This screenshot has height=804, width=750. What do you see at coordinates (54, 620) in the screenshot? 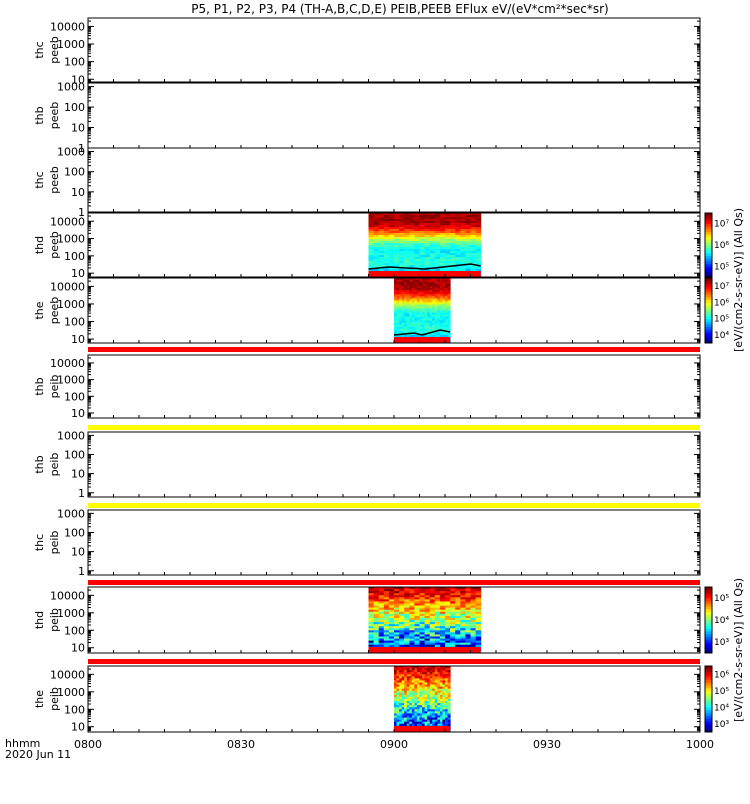
I see `panel-product-label: peib` at bounding box center [54, 620].